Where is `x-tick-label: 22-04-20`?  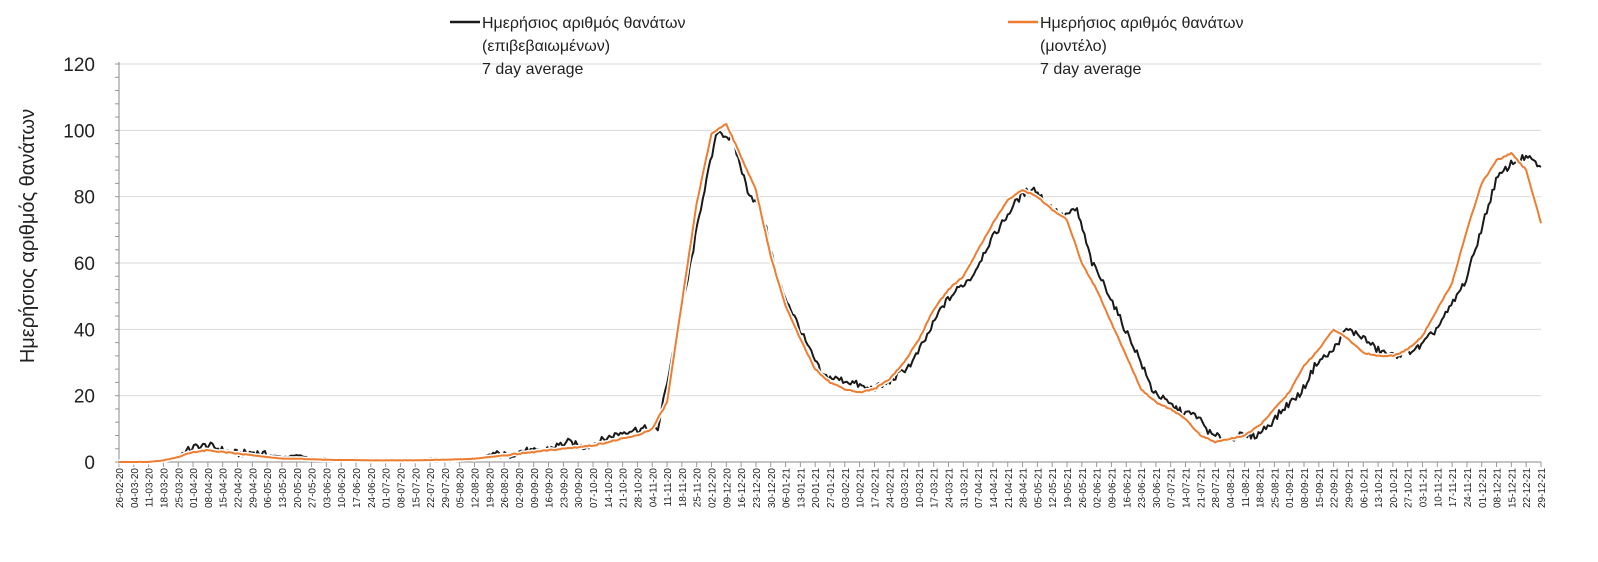
x-tick-label: 22-04-20 is located at coordinates (239, 488).